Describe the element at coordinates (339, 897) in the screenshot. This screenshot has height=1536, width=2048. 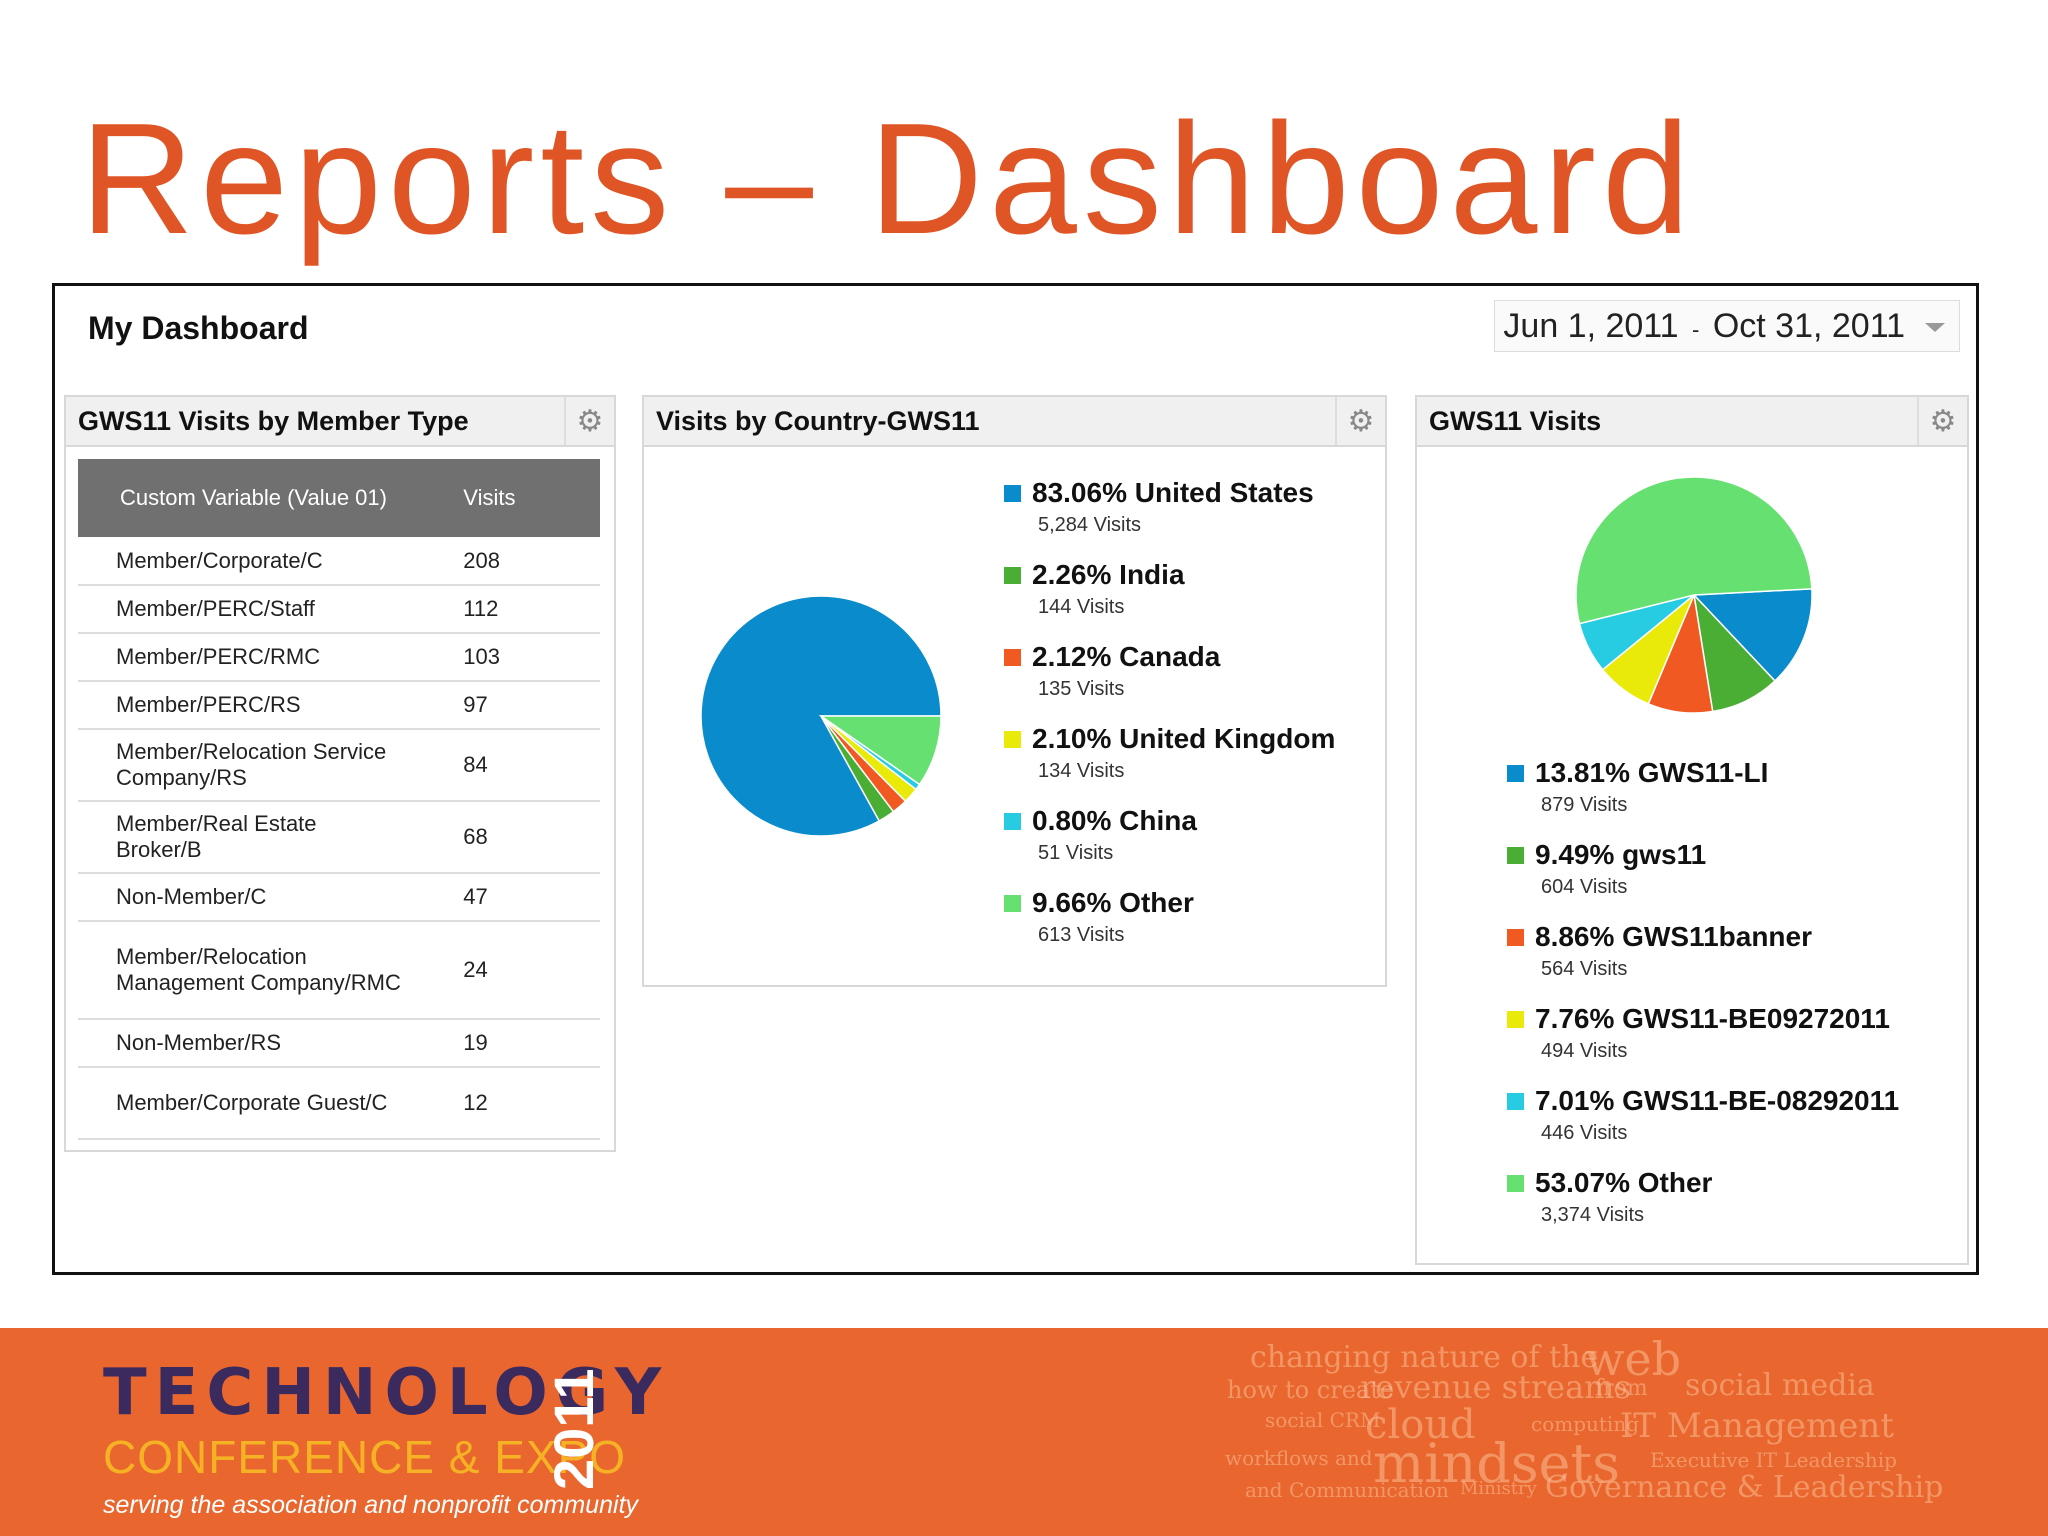
I see `table-row: Non-Member/C 47` at that location.